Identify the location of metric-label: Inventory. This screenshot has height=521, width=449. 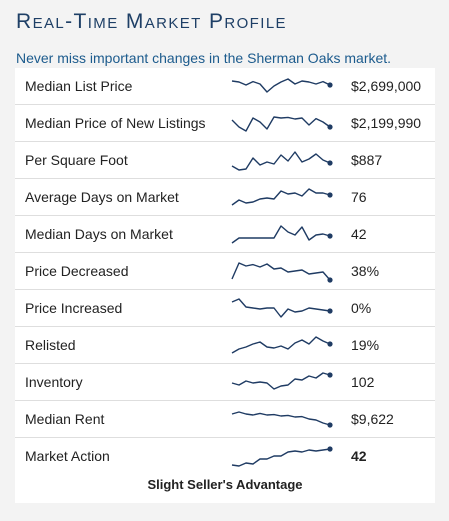
(54, 382).